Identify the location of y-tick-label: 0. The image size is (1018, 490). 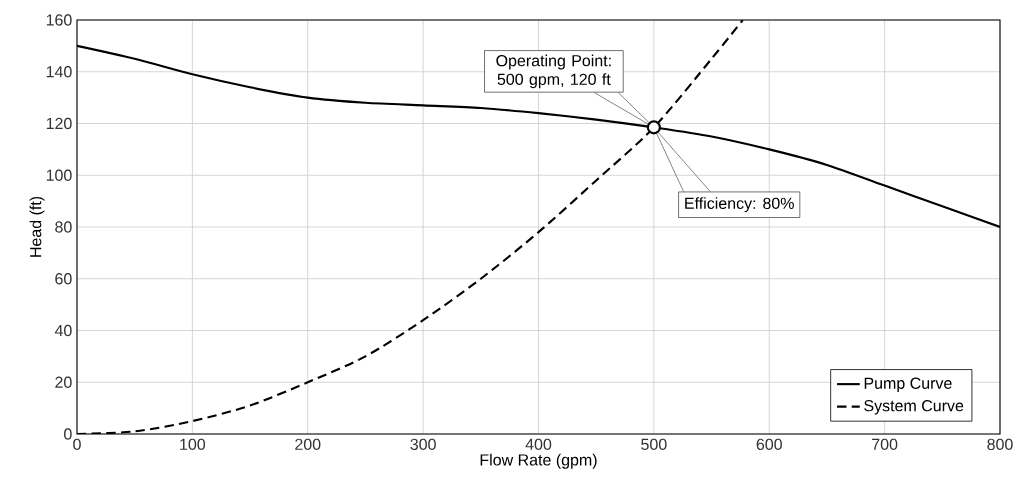
(68, 434).